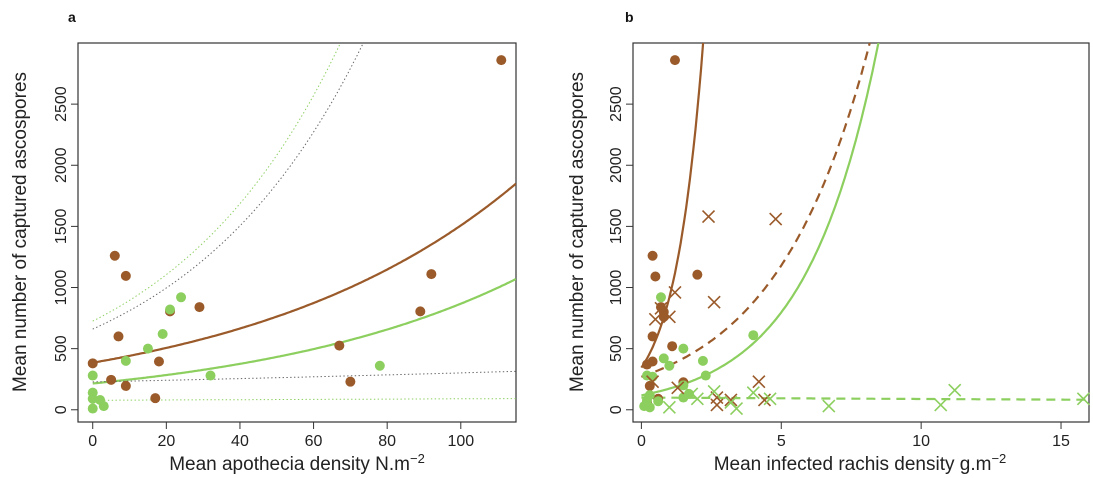  I want to click on panel-b-x-axis-label: Mean infected rachis density g.m−2, so click(860, 463).